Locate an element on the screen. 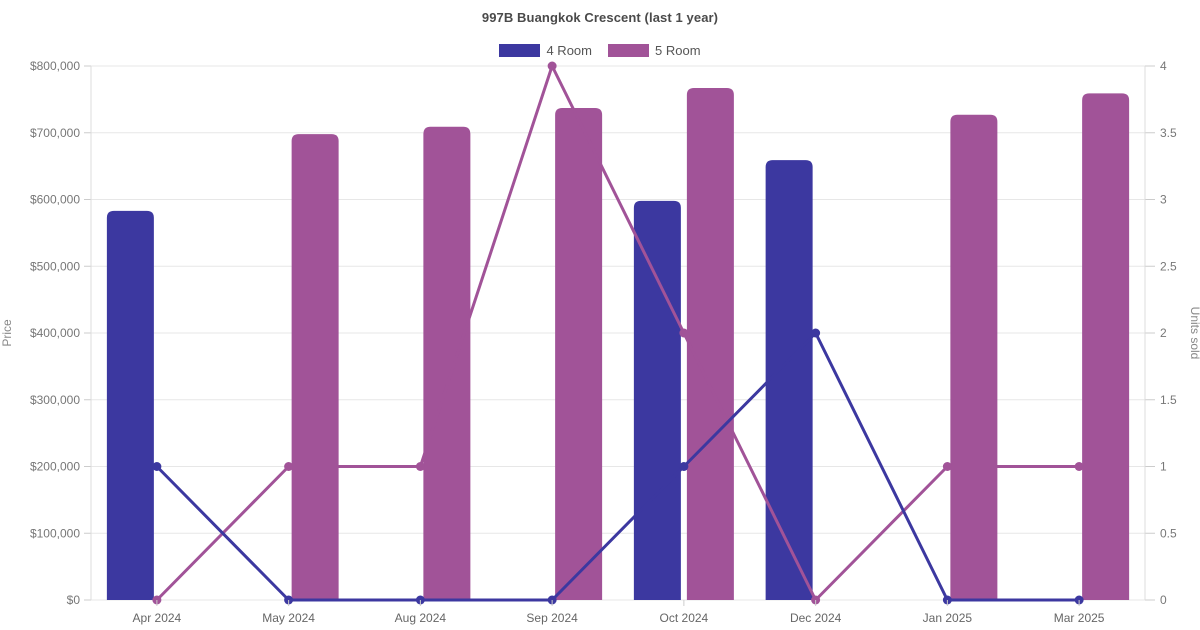 Image resolution: width=1200 pixels, height=630 pixels. legend-label-4-room: 4 Room is located at coordinates (569, 50).